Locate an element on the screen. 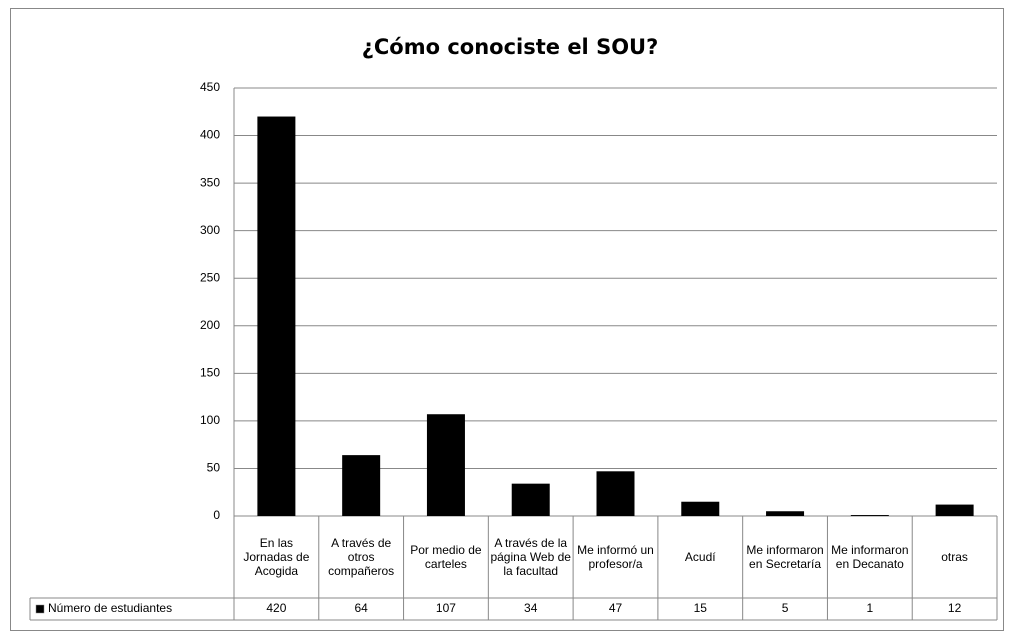 The image size is (1011, 638). x-tick-label: Me informó un profesor/a is located at coordinates (615, 557).